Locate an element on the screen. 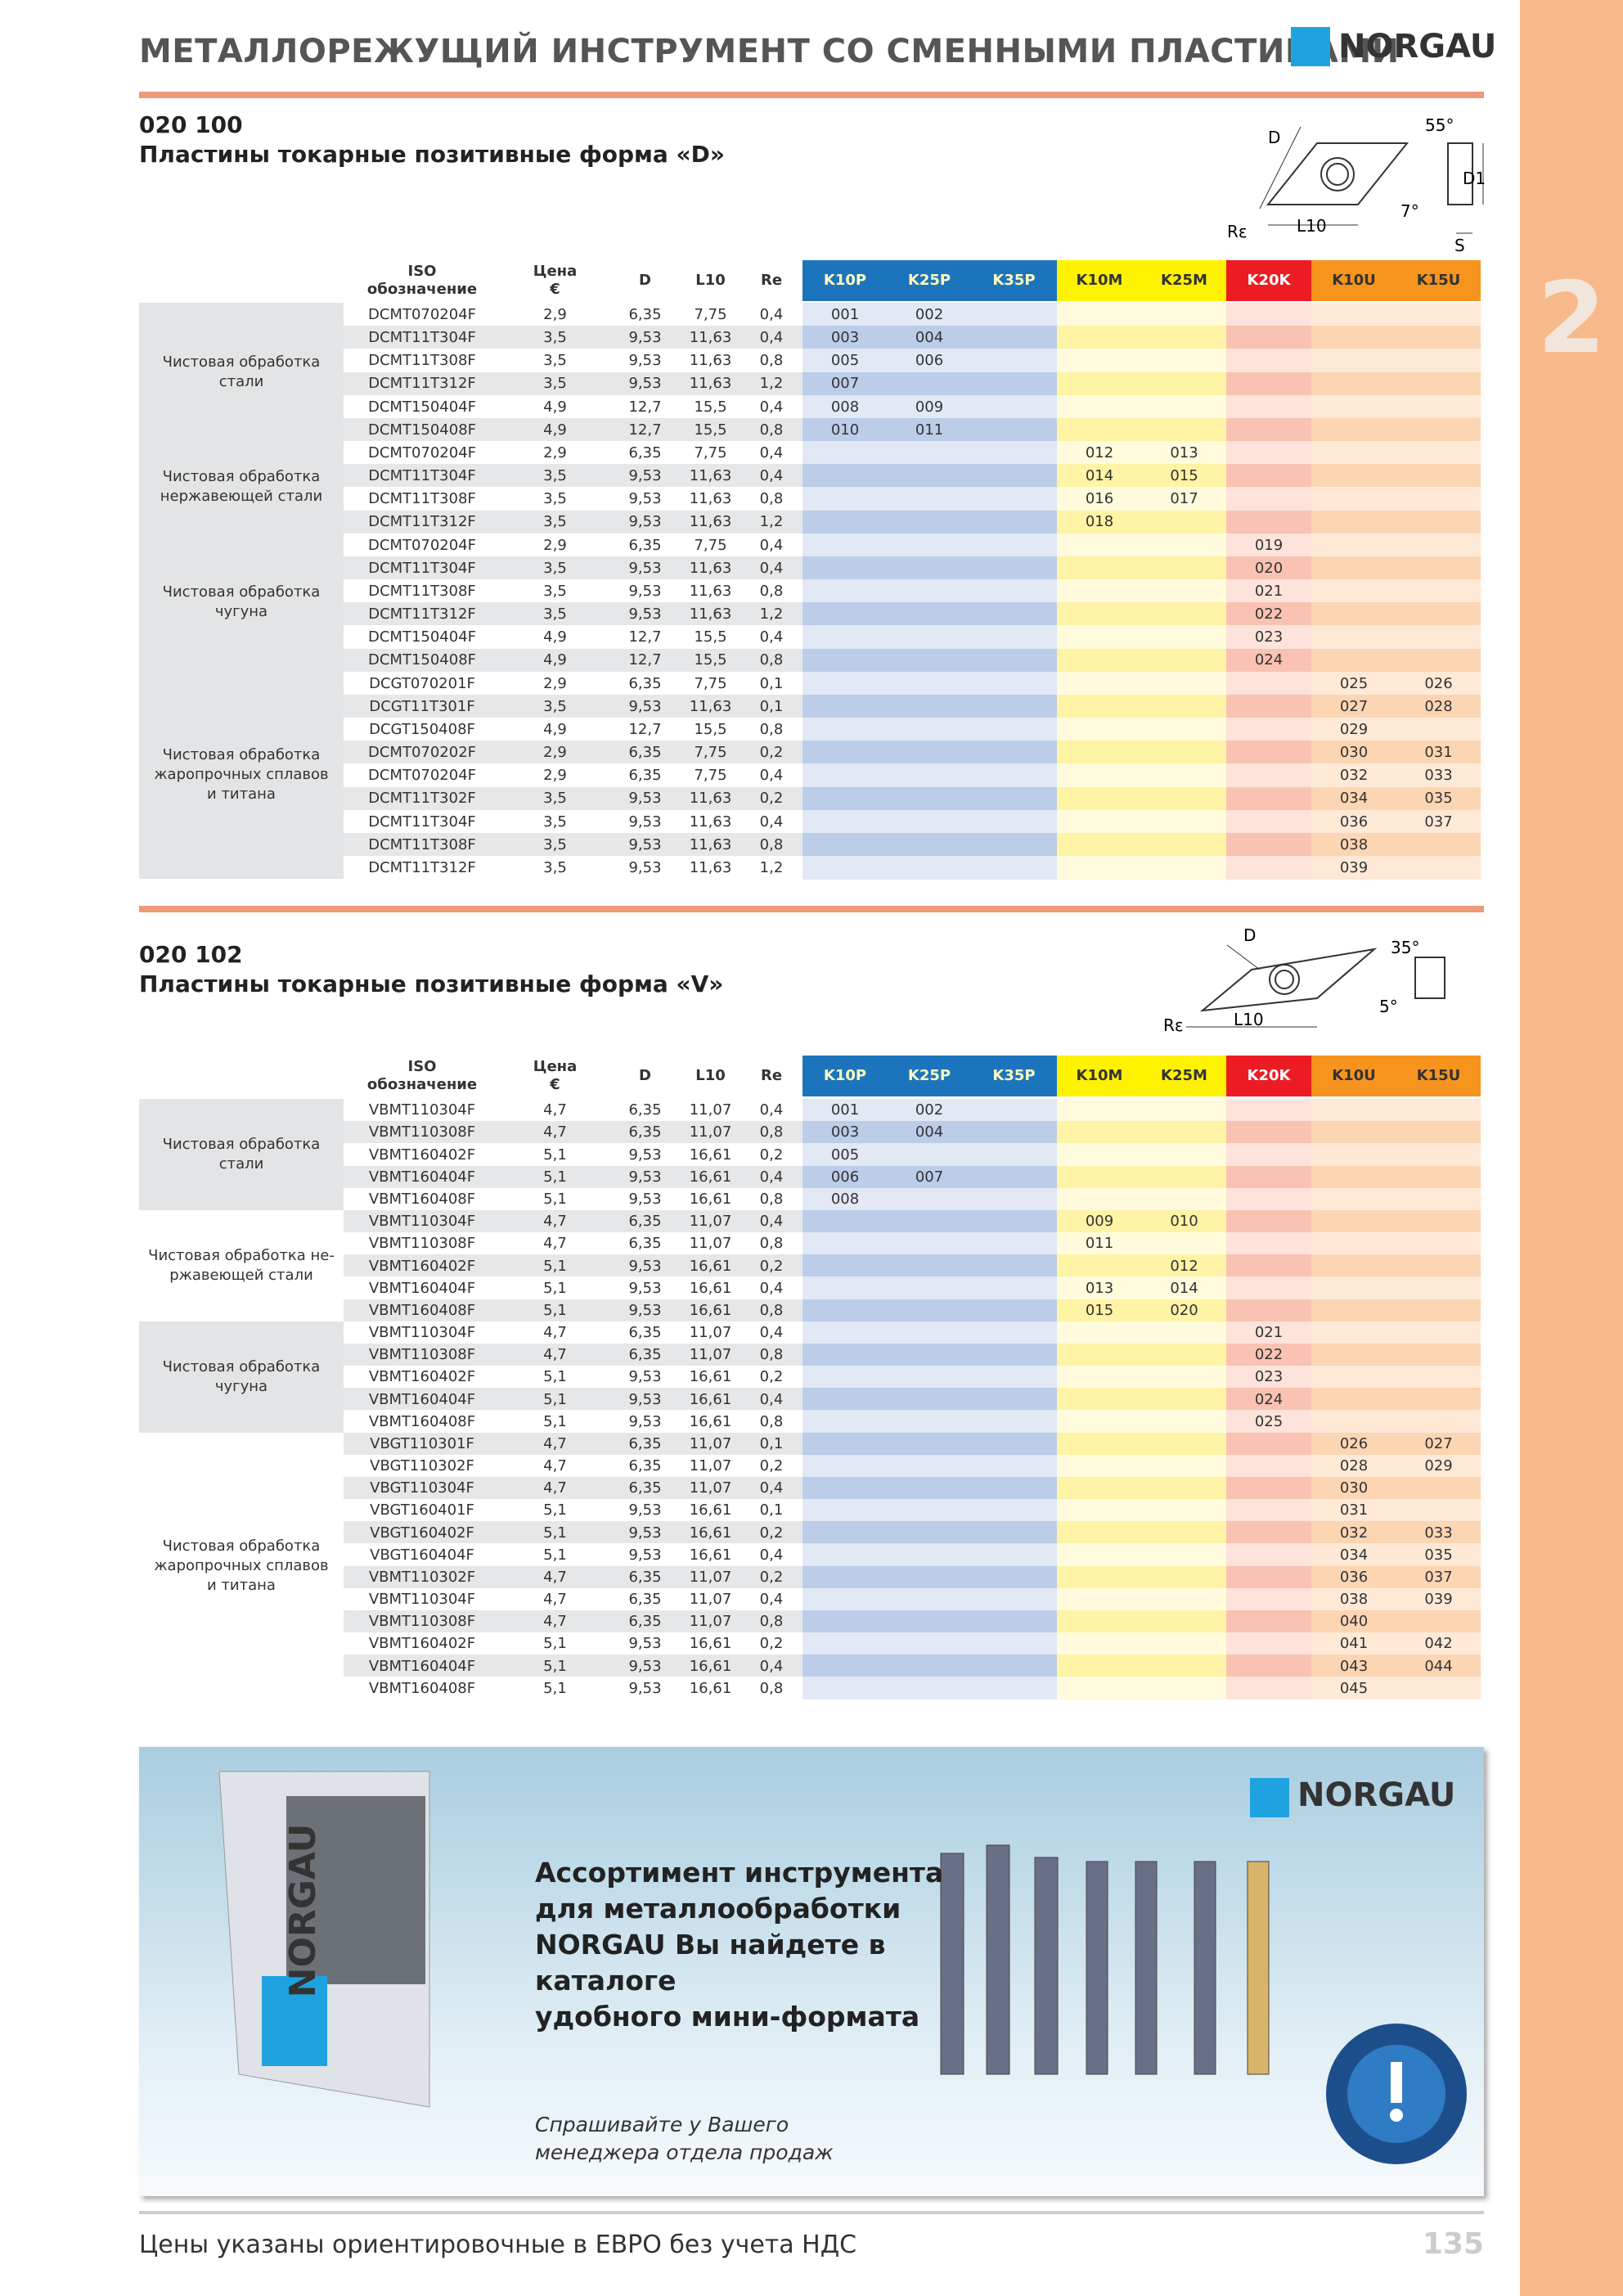 The image size is (1623, 2296). table-cell: 023 is located at coordinates (1268, 1377).